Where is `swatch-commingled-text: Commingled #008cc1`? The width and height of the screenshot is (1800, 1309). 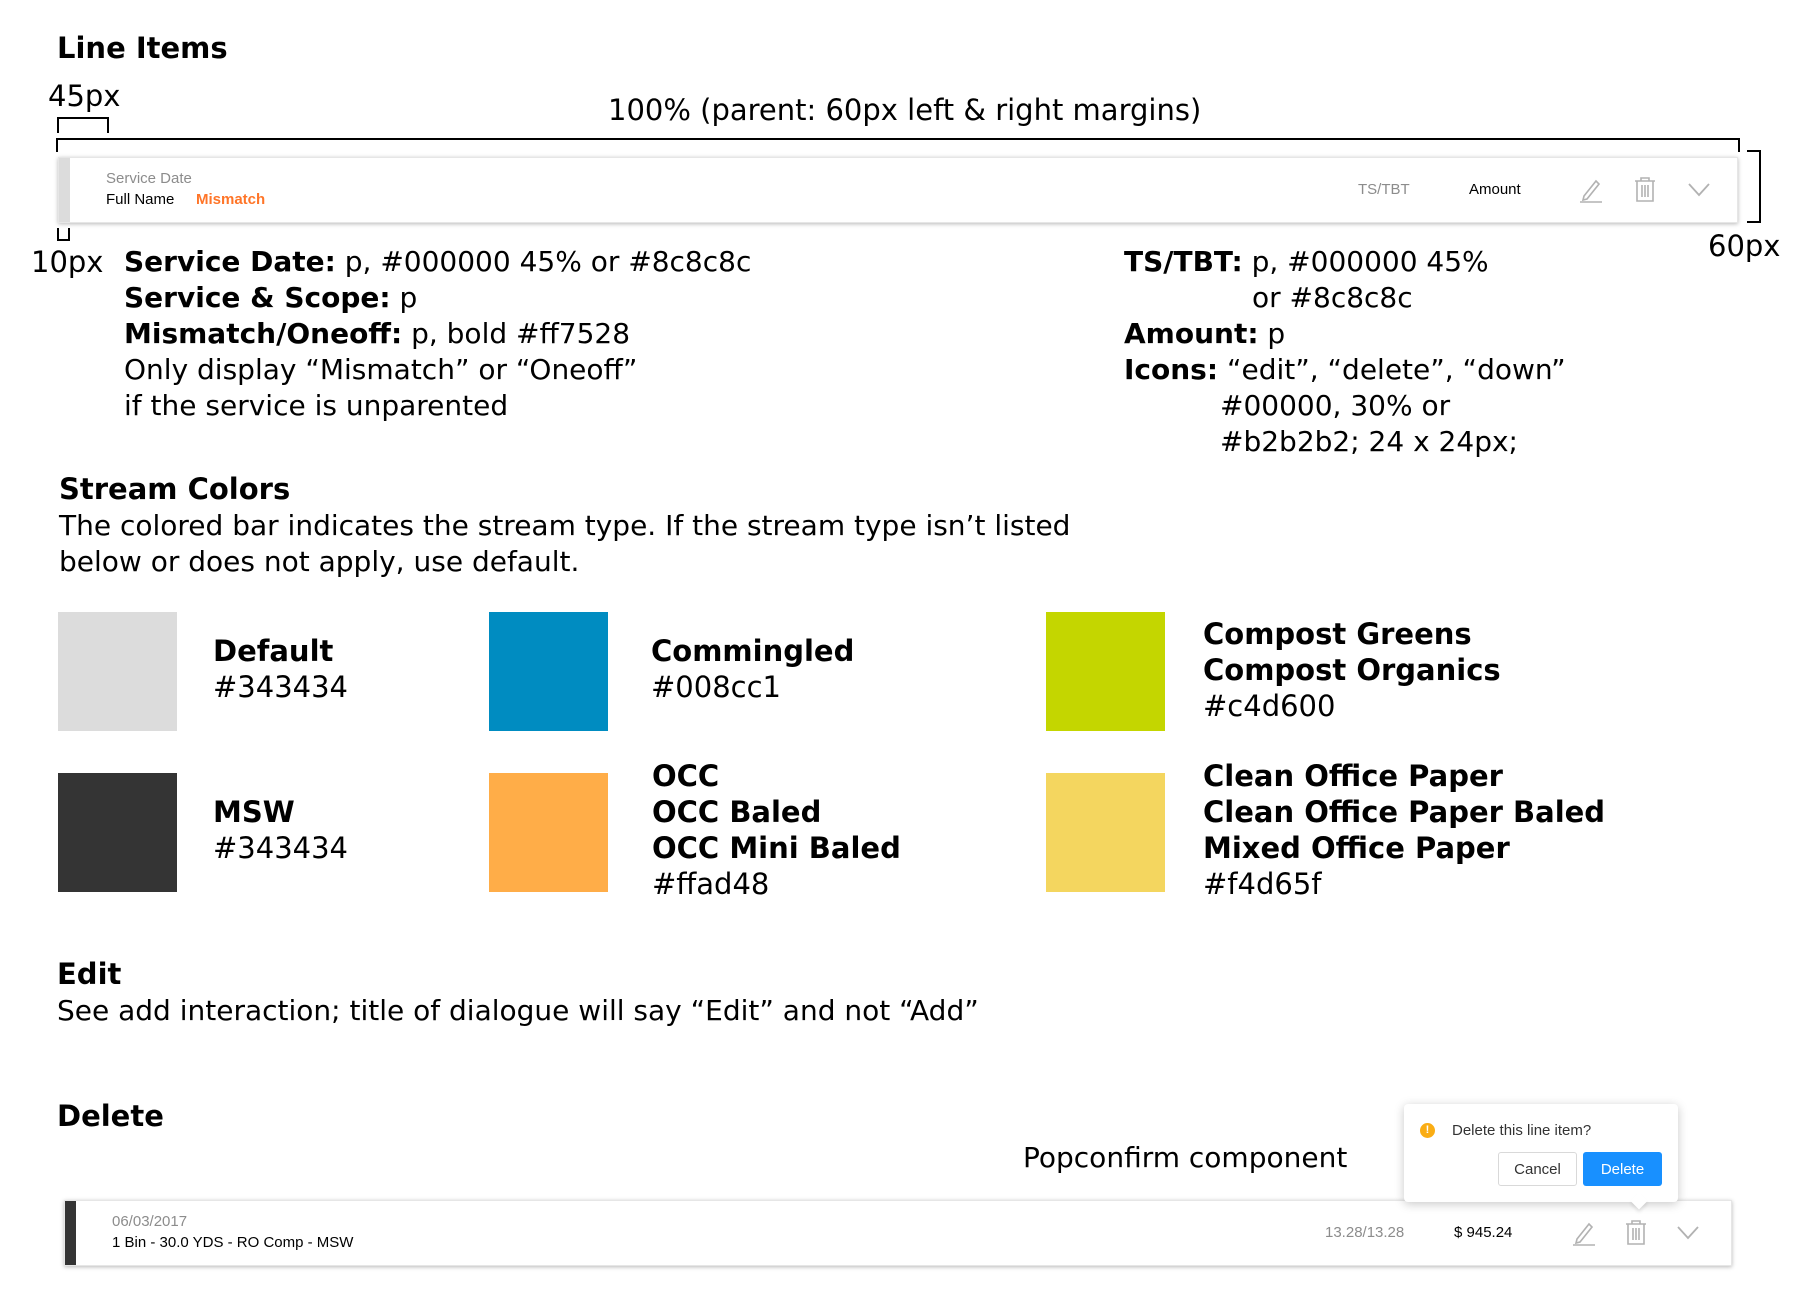
swatch-commingled-text: Commingled #008cc1 is located at coordinates (752, 669).